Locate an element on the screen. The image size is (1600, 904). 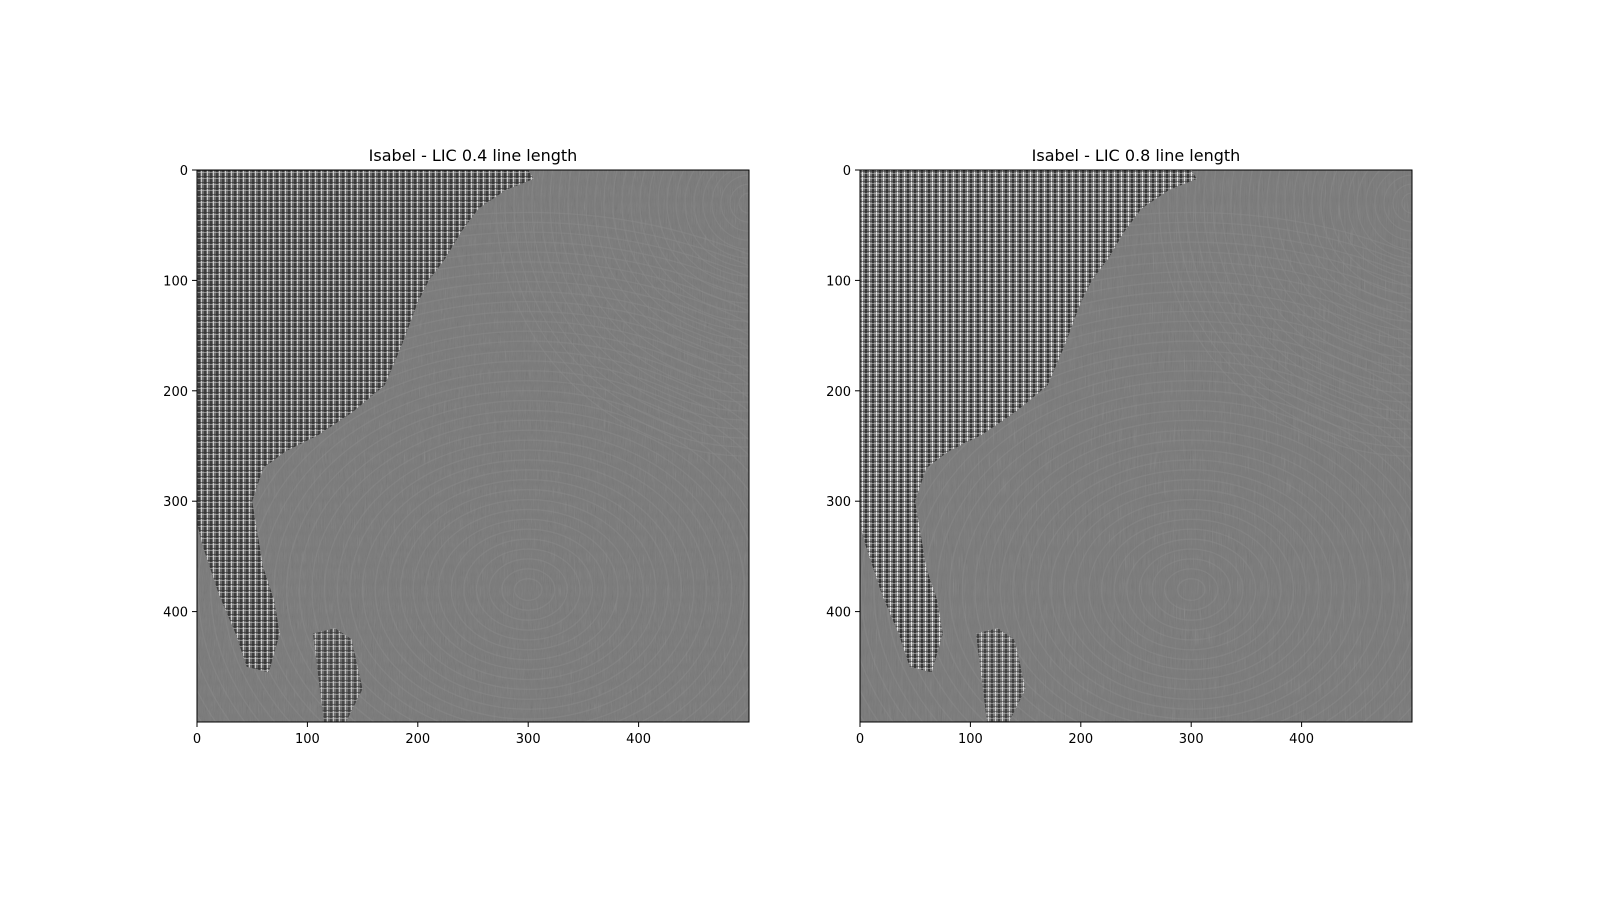
y-tick-label: 400 is located at coordinates (175, 613).